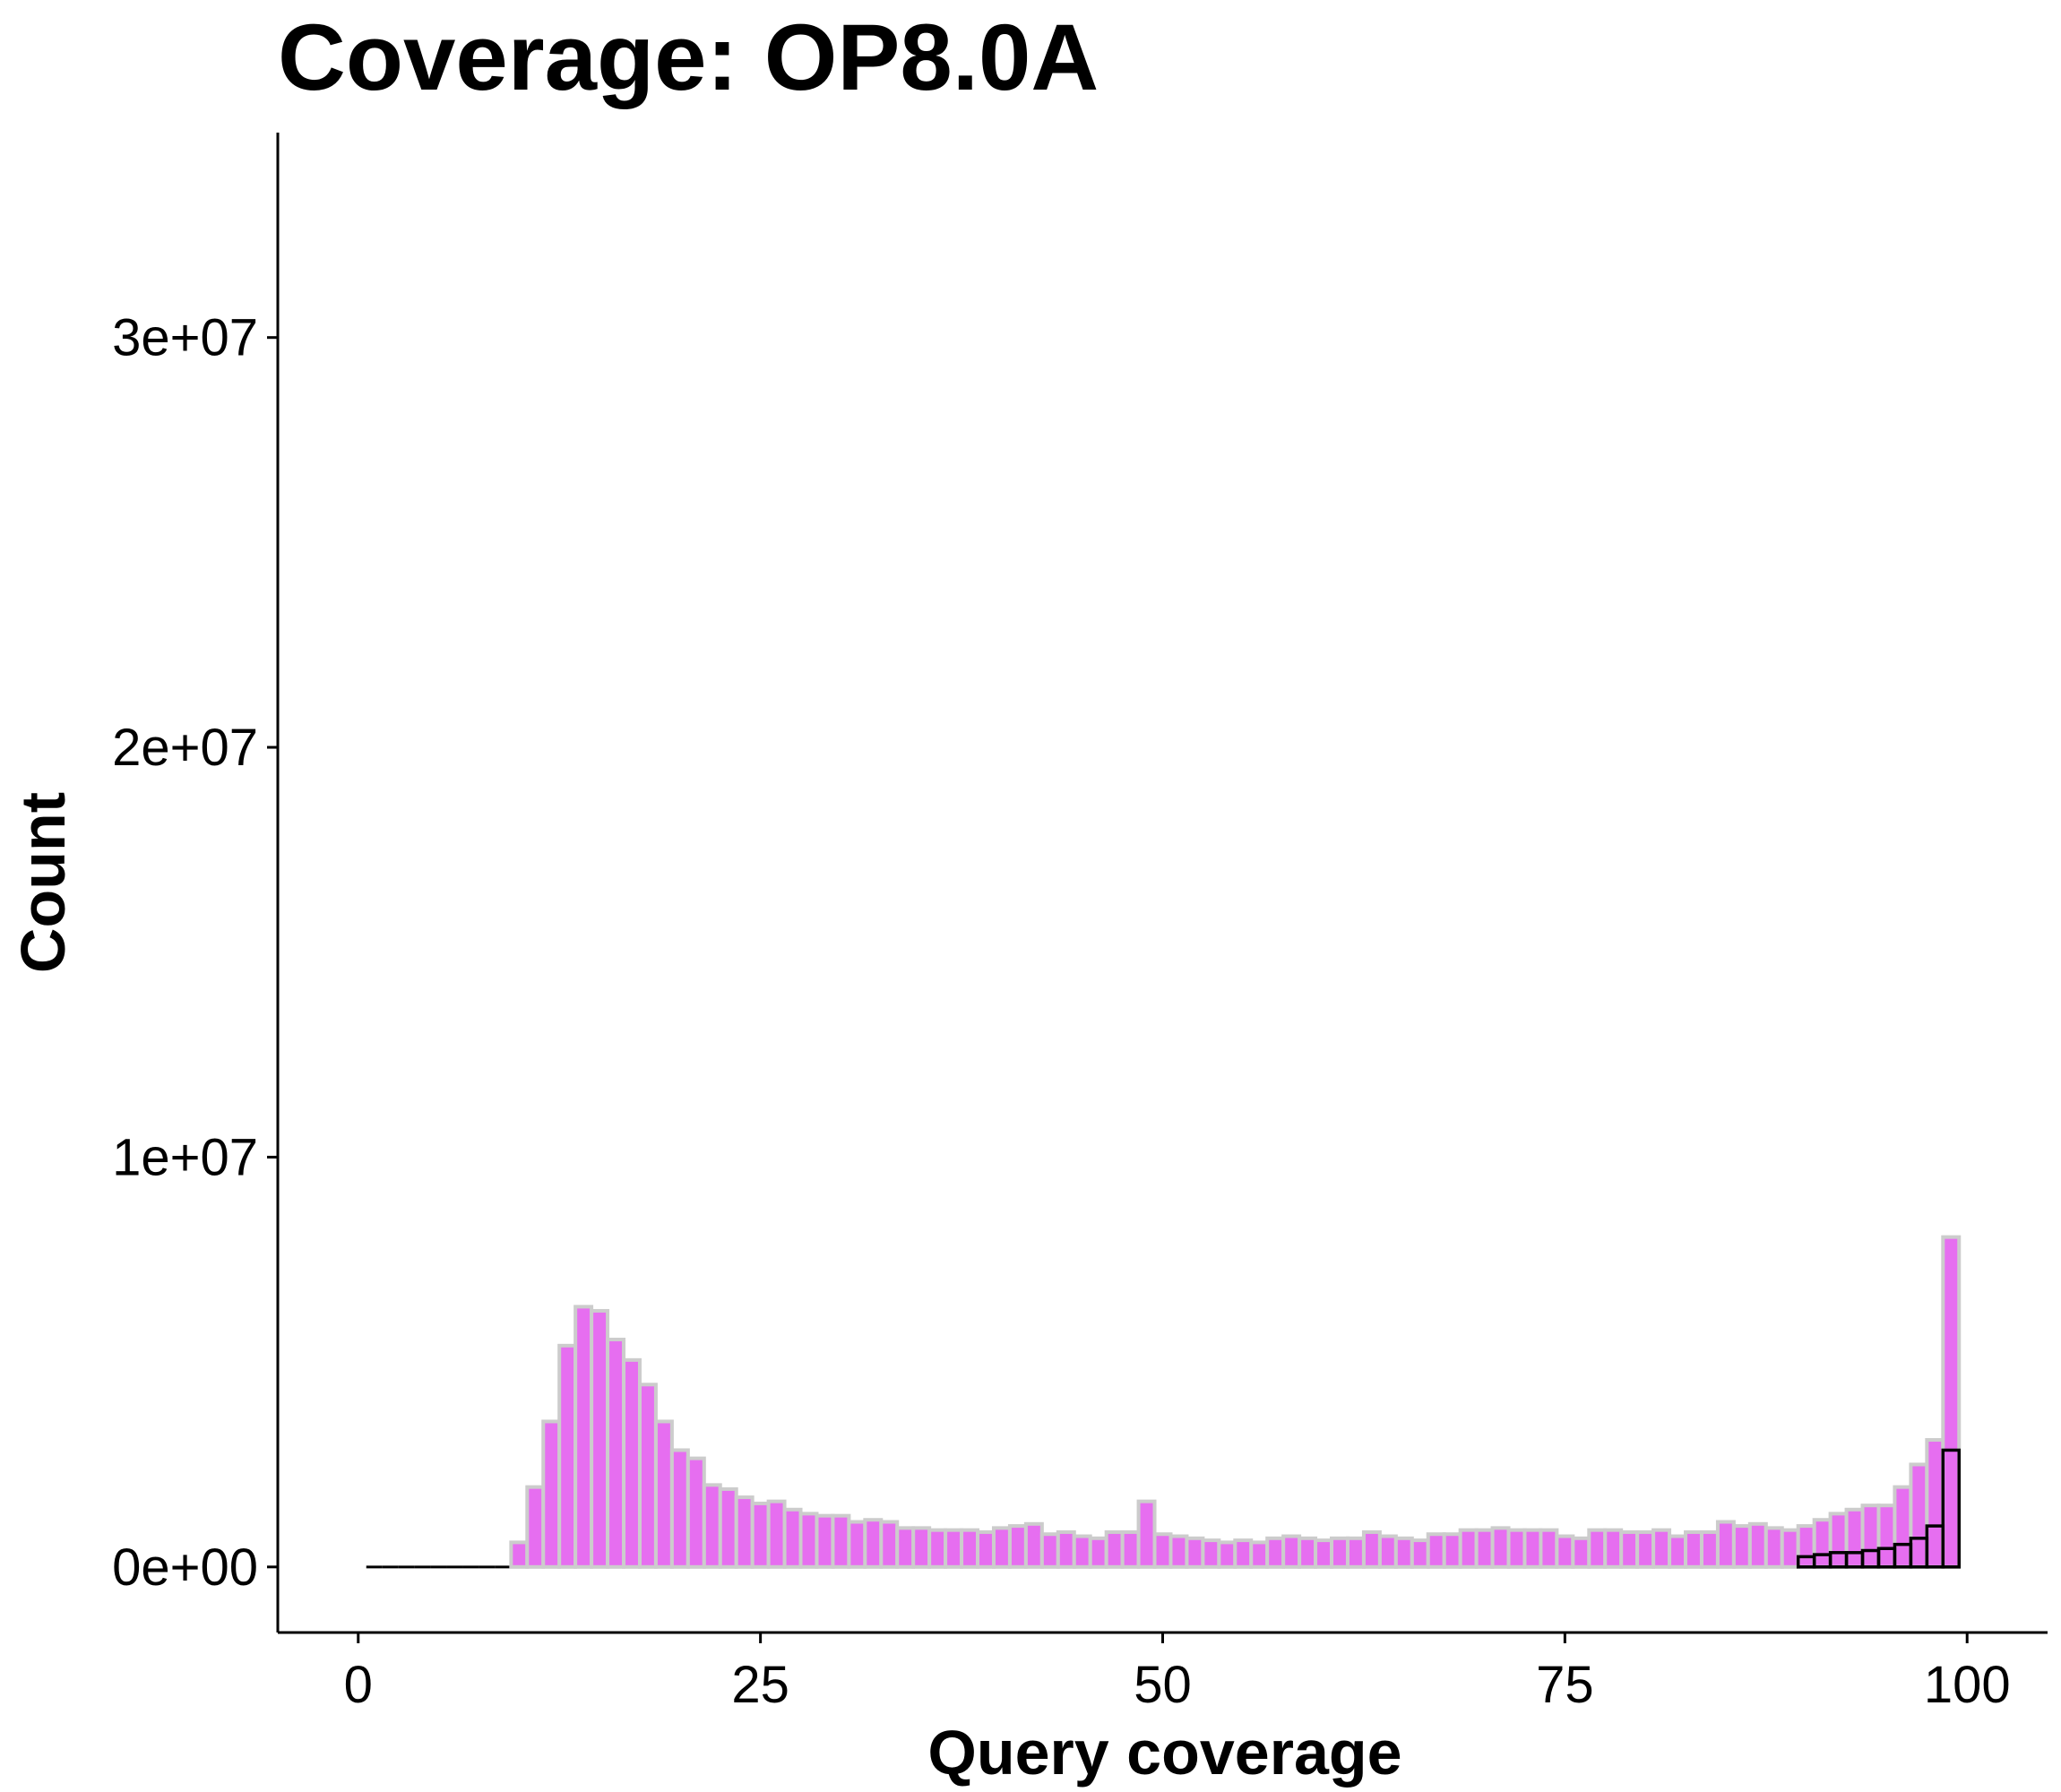 The height and width of the screenshot is (1792, 2061). Describe the element at coordinates (1164, 1402) in the screenshot. I see `main-histogram-bars` at that location.